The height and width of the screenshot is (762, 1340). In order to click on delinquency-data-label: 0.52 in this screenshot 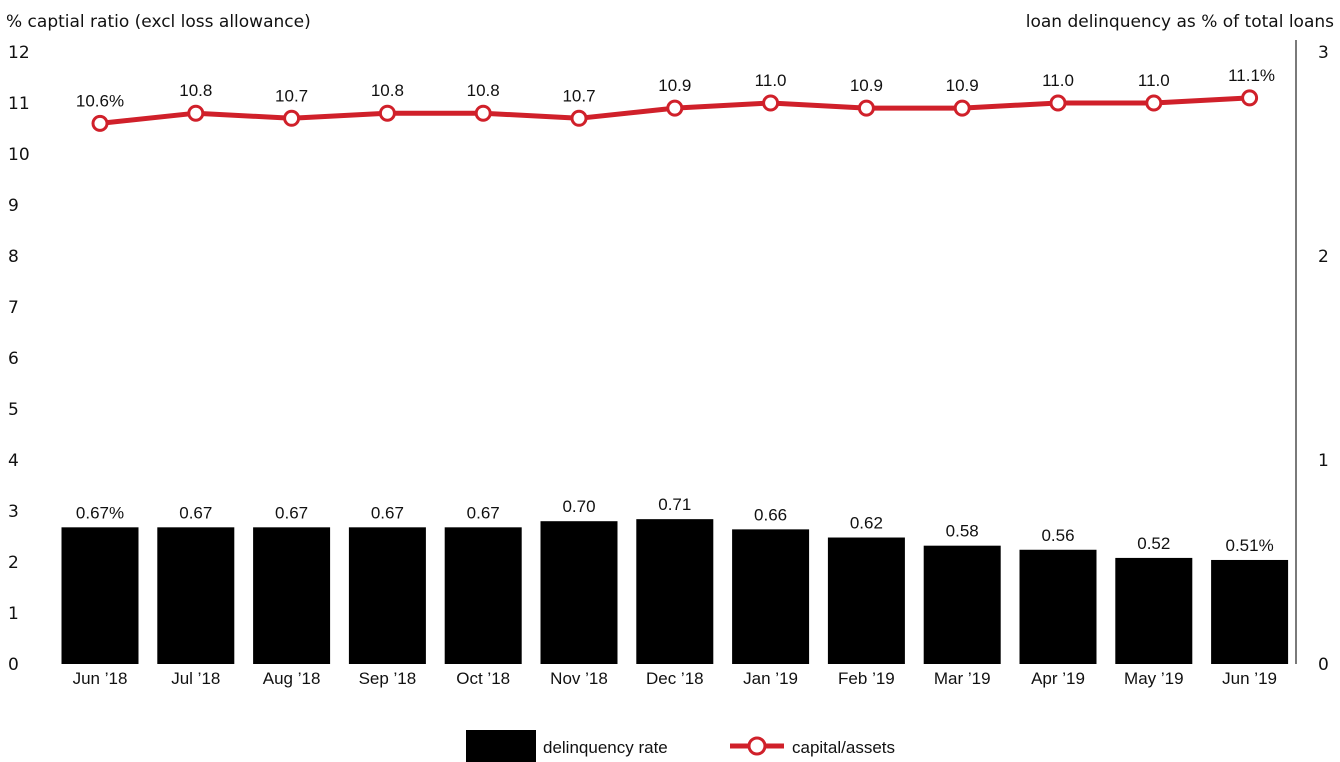, I will do `click(1153, 543)`.